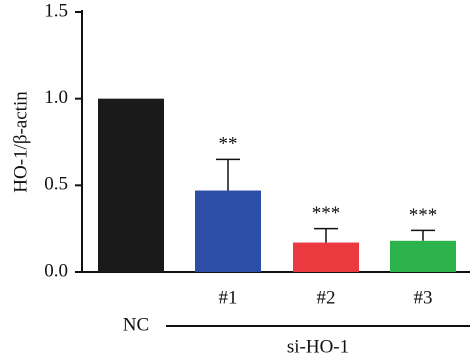 The image size is (474, 364). What do you see at coordinates (56, 97) in the screenshot?
I see `y-tick-label: 1.0` at bounding box center [56, 97].